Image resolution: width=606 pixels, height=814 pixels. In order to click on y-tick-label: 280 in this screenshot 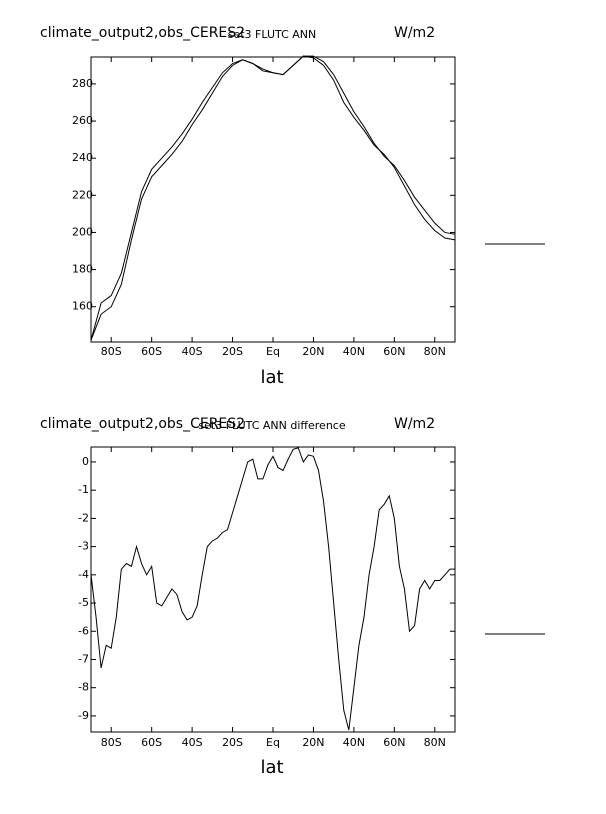, I will do `click(82, 83)`.